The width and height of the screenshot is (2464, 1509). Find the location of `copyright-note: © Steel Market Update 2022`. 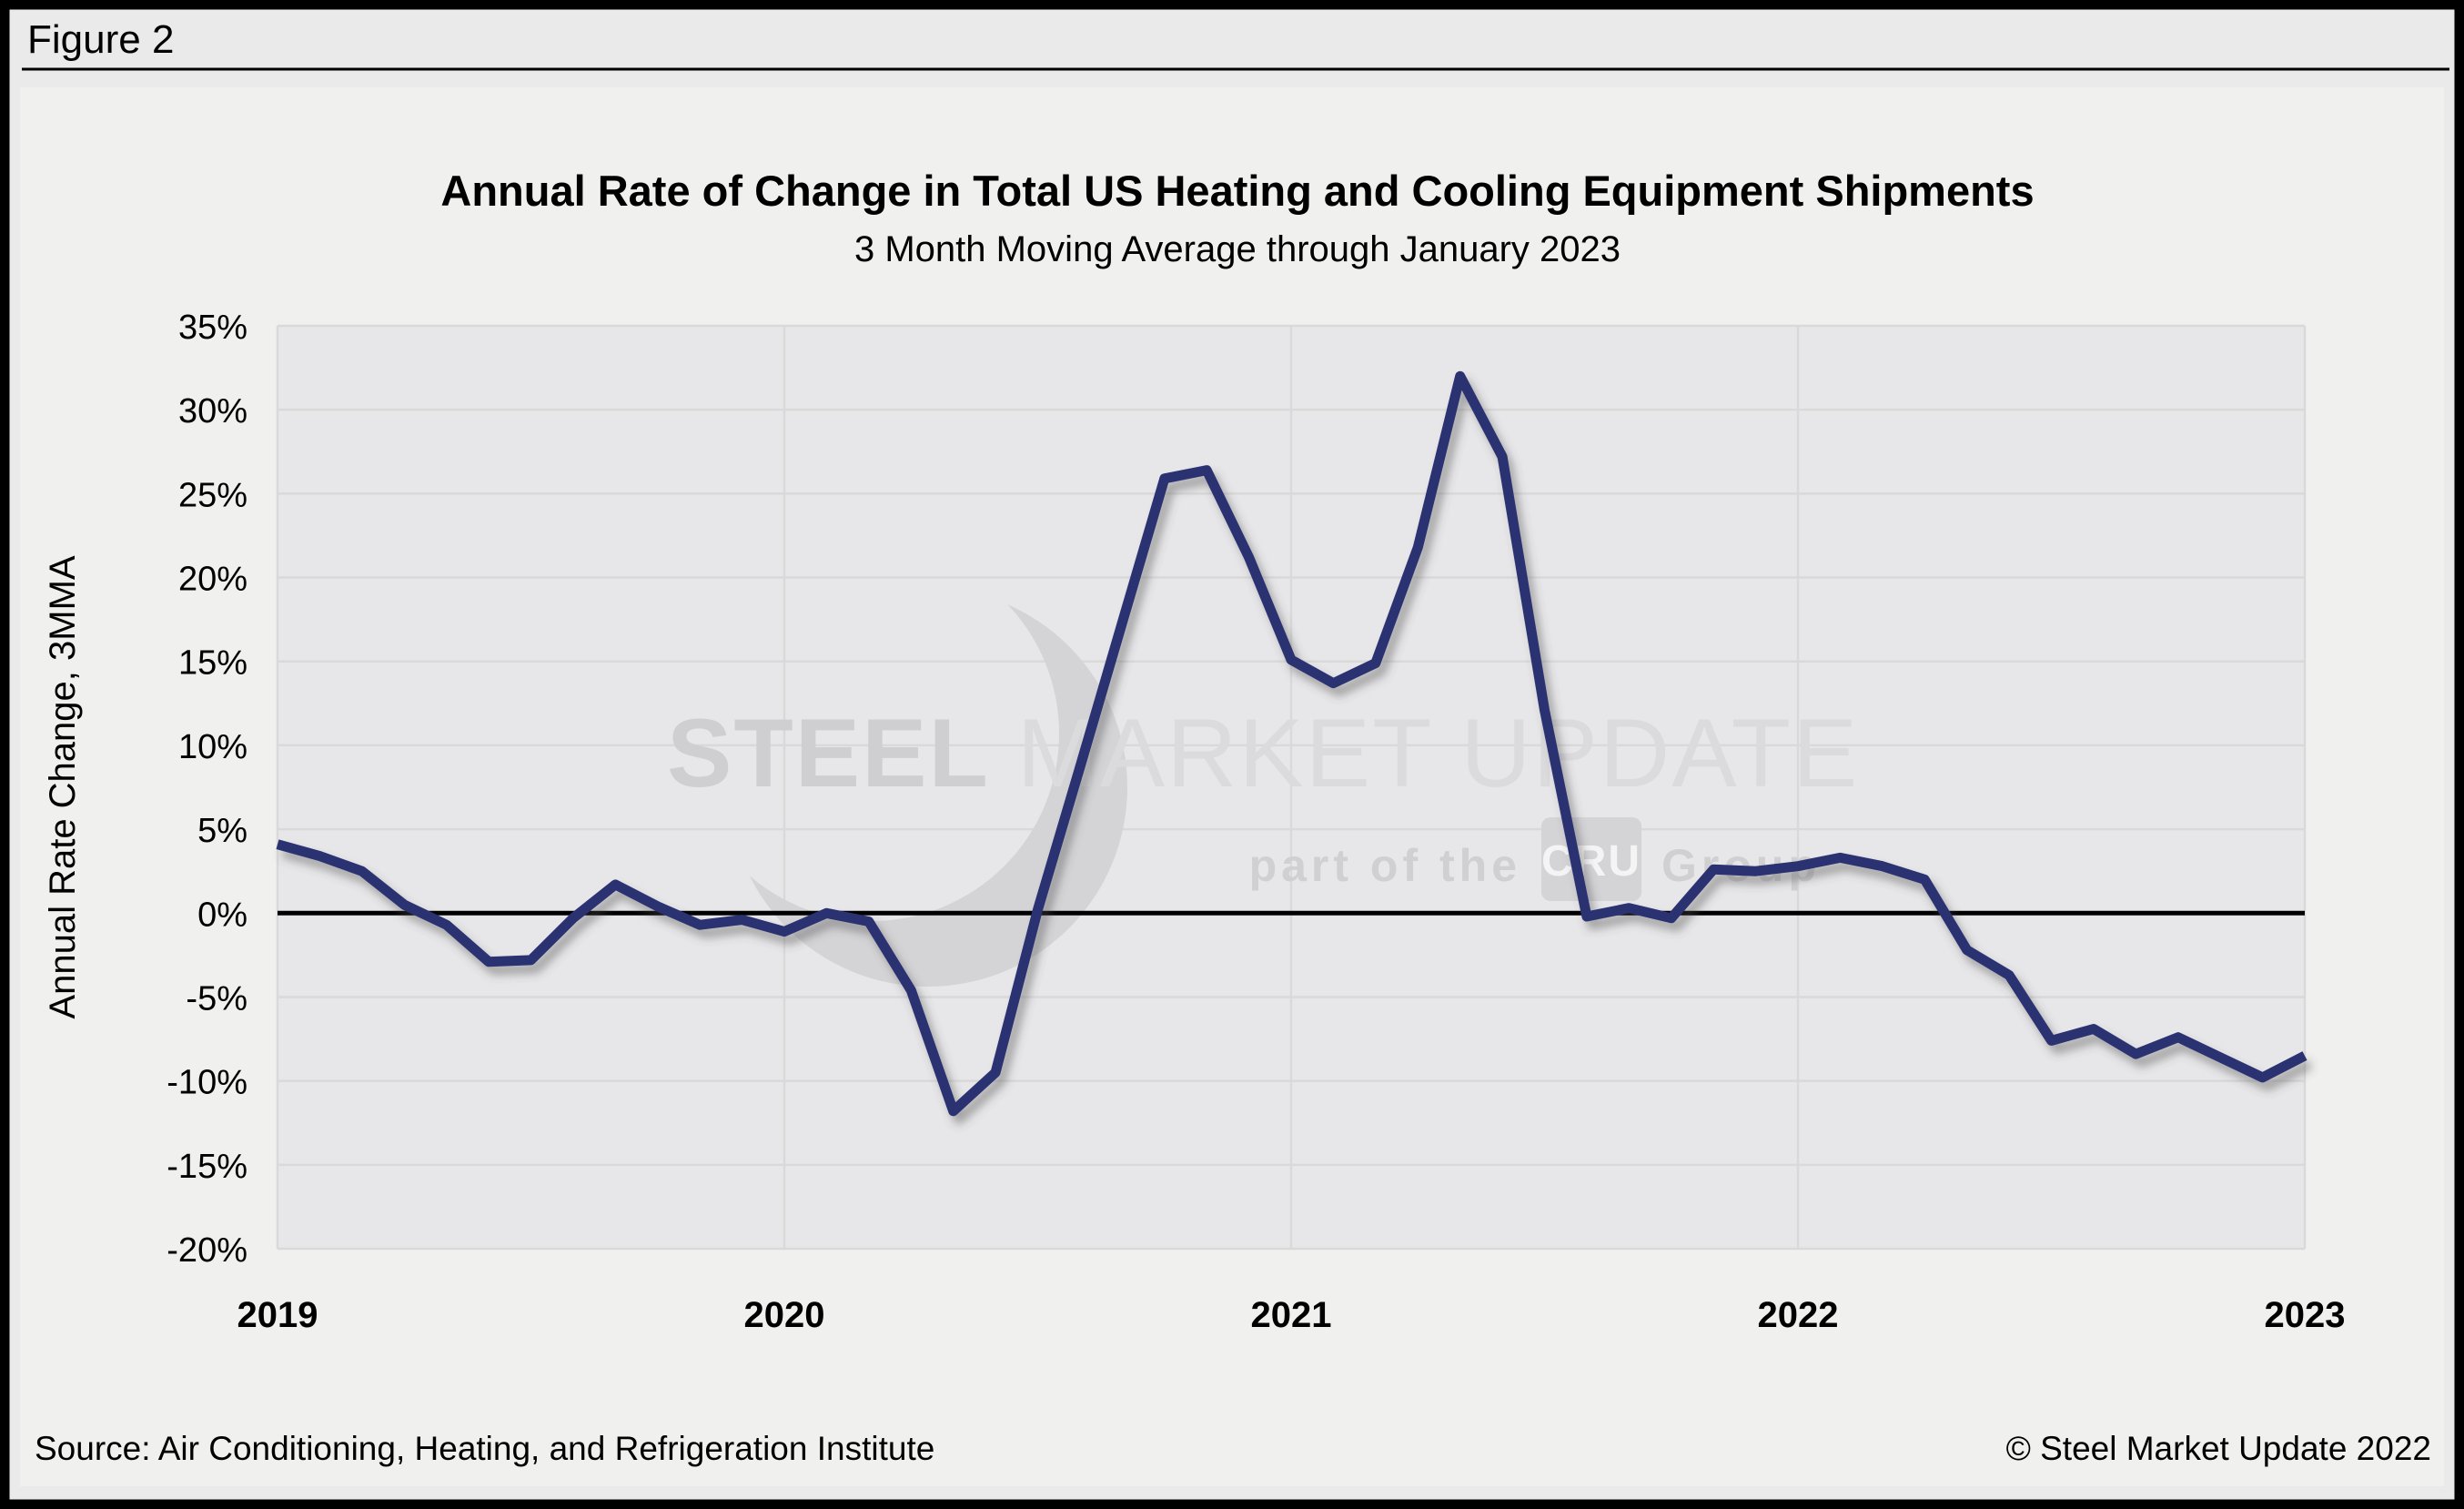

copyright-note: © Steel Market Update 2022 is located at coordinates (2218, 1448).